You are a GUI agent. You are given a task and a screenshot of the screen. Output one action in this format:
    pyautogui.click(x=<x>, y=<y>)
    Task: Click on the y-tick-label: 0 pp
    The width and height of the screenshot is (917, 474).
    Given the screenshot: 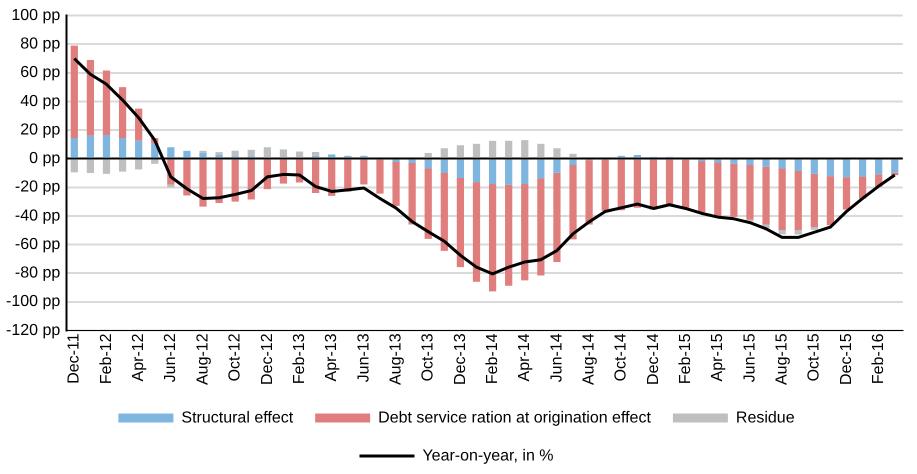 What is the action you would take?
    pyautogui.click(x=44, y=159)
    